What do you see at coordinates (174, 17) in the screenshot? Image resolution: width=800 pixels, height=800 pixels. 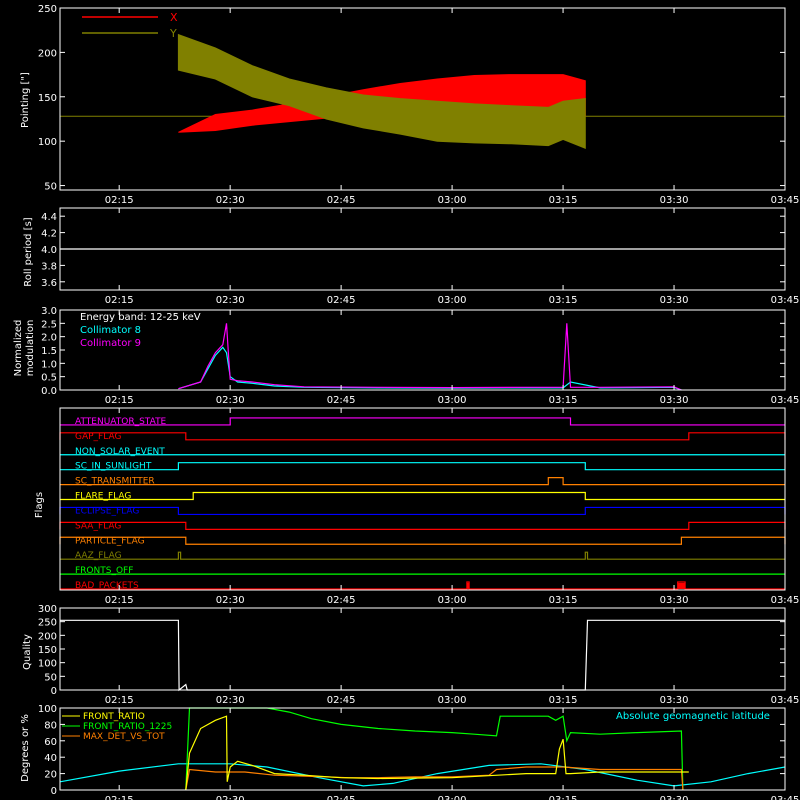 I see `legend-x-label: X` at bounding box center [174, 17].